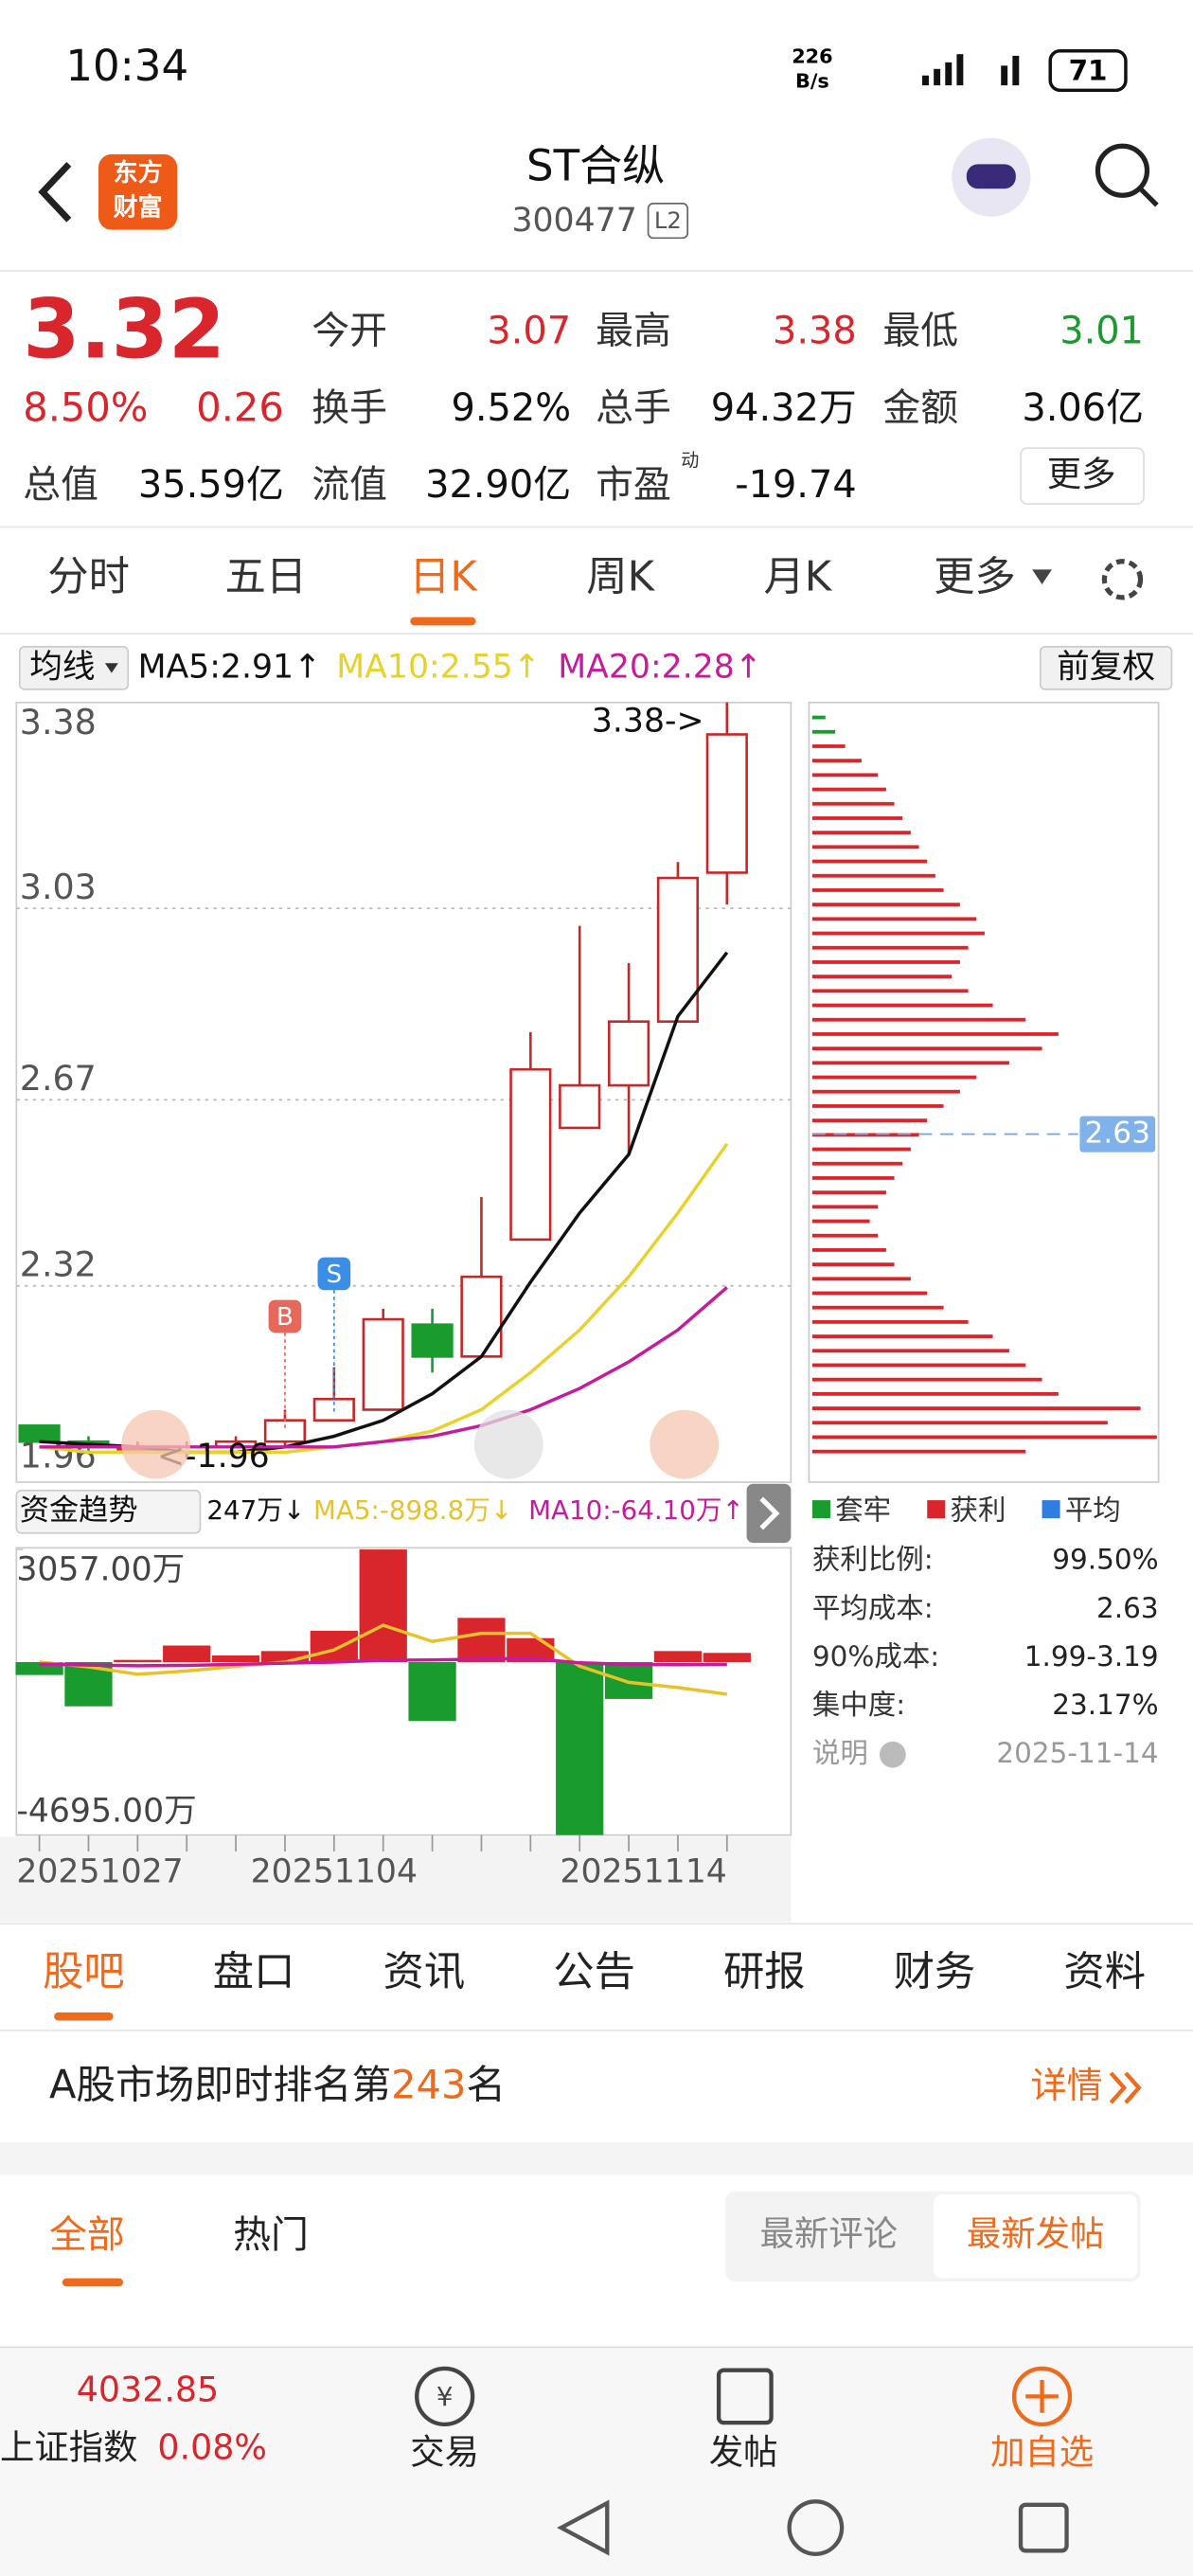 The width and height of the screenshot is (1193, 2576). Describe the element at coordinates (108, 1511) in the screenshot. I see `fund-selector` at that location.